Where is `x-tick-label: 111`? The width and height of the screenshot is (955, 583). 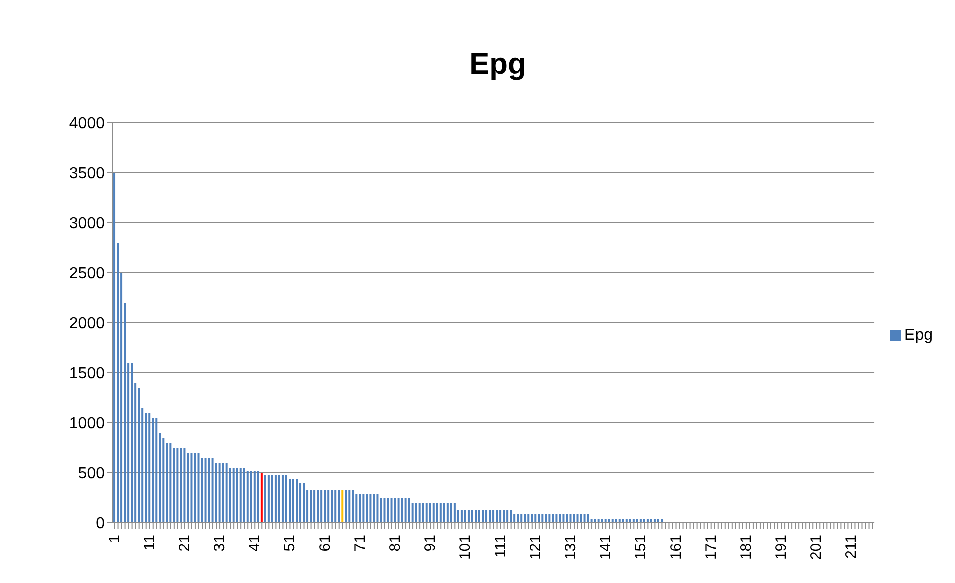
x-tick-label: 111 is located at coordinates (501, 546).